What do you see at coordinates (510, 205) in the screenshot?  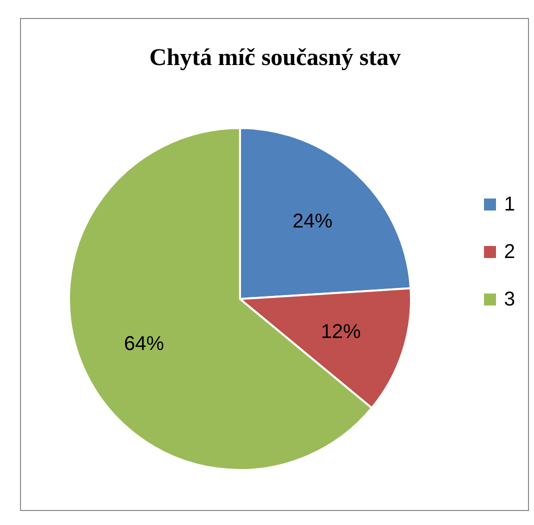 I see `legend-label: 1` at bounding box center [510, 205].